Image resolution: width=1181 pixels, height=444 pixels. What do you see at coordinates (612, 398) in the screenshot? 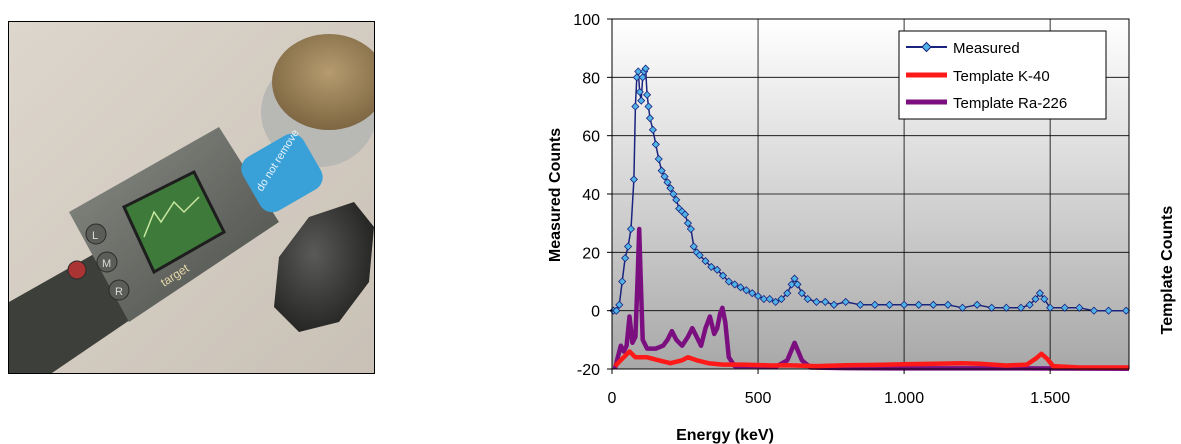
I see `x-tick-label: 0` at bounding box center [612, 398].